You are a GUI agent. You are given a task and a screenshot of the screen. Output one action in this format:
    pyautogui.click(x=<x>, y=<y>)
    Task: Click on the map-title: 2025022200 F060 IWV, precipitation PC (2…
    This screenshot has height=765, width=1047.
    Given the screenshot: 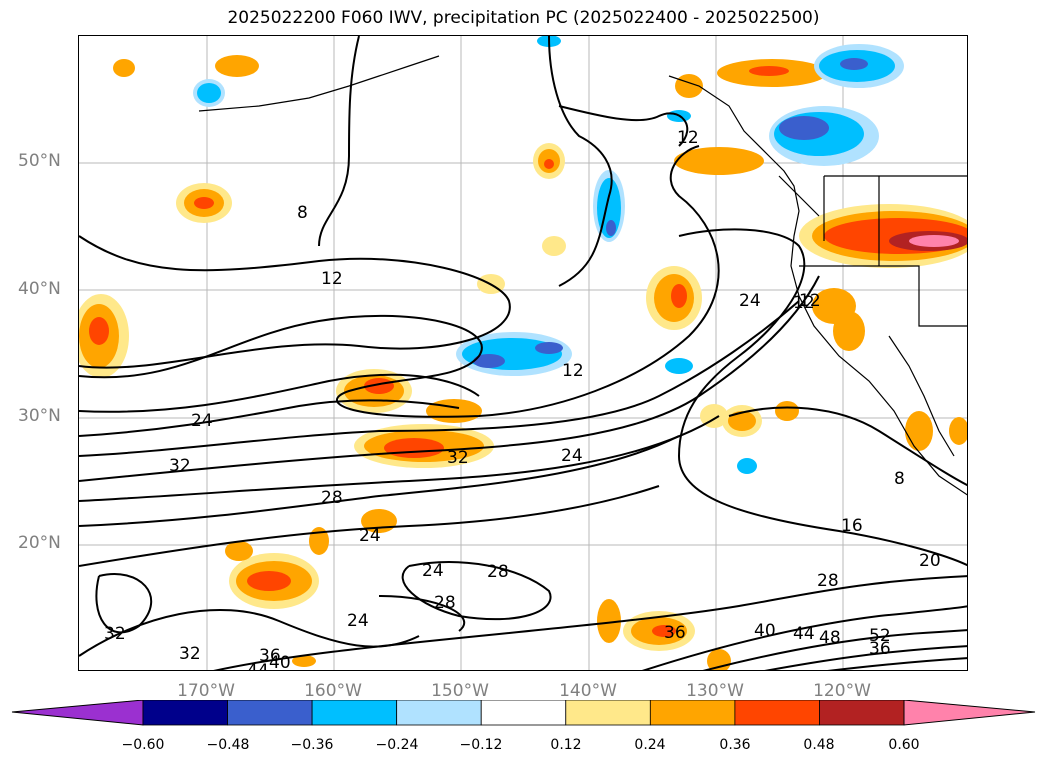 What is the action you would take?
    pyautogui.click(x=523, y=18)
    